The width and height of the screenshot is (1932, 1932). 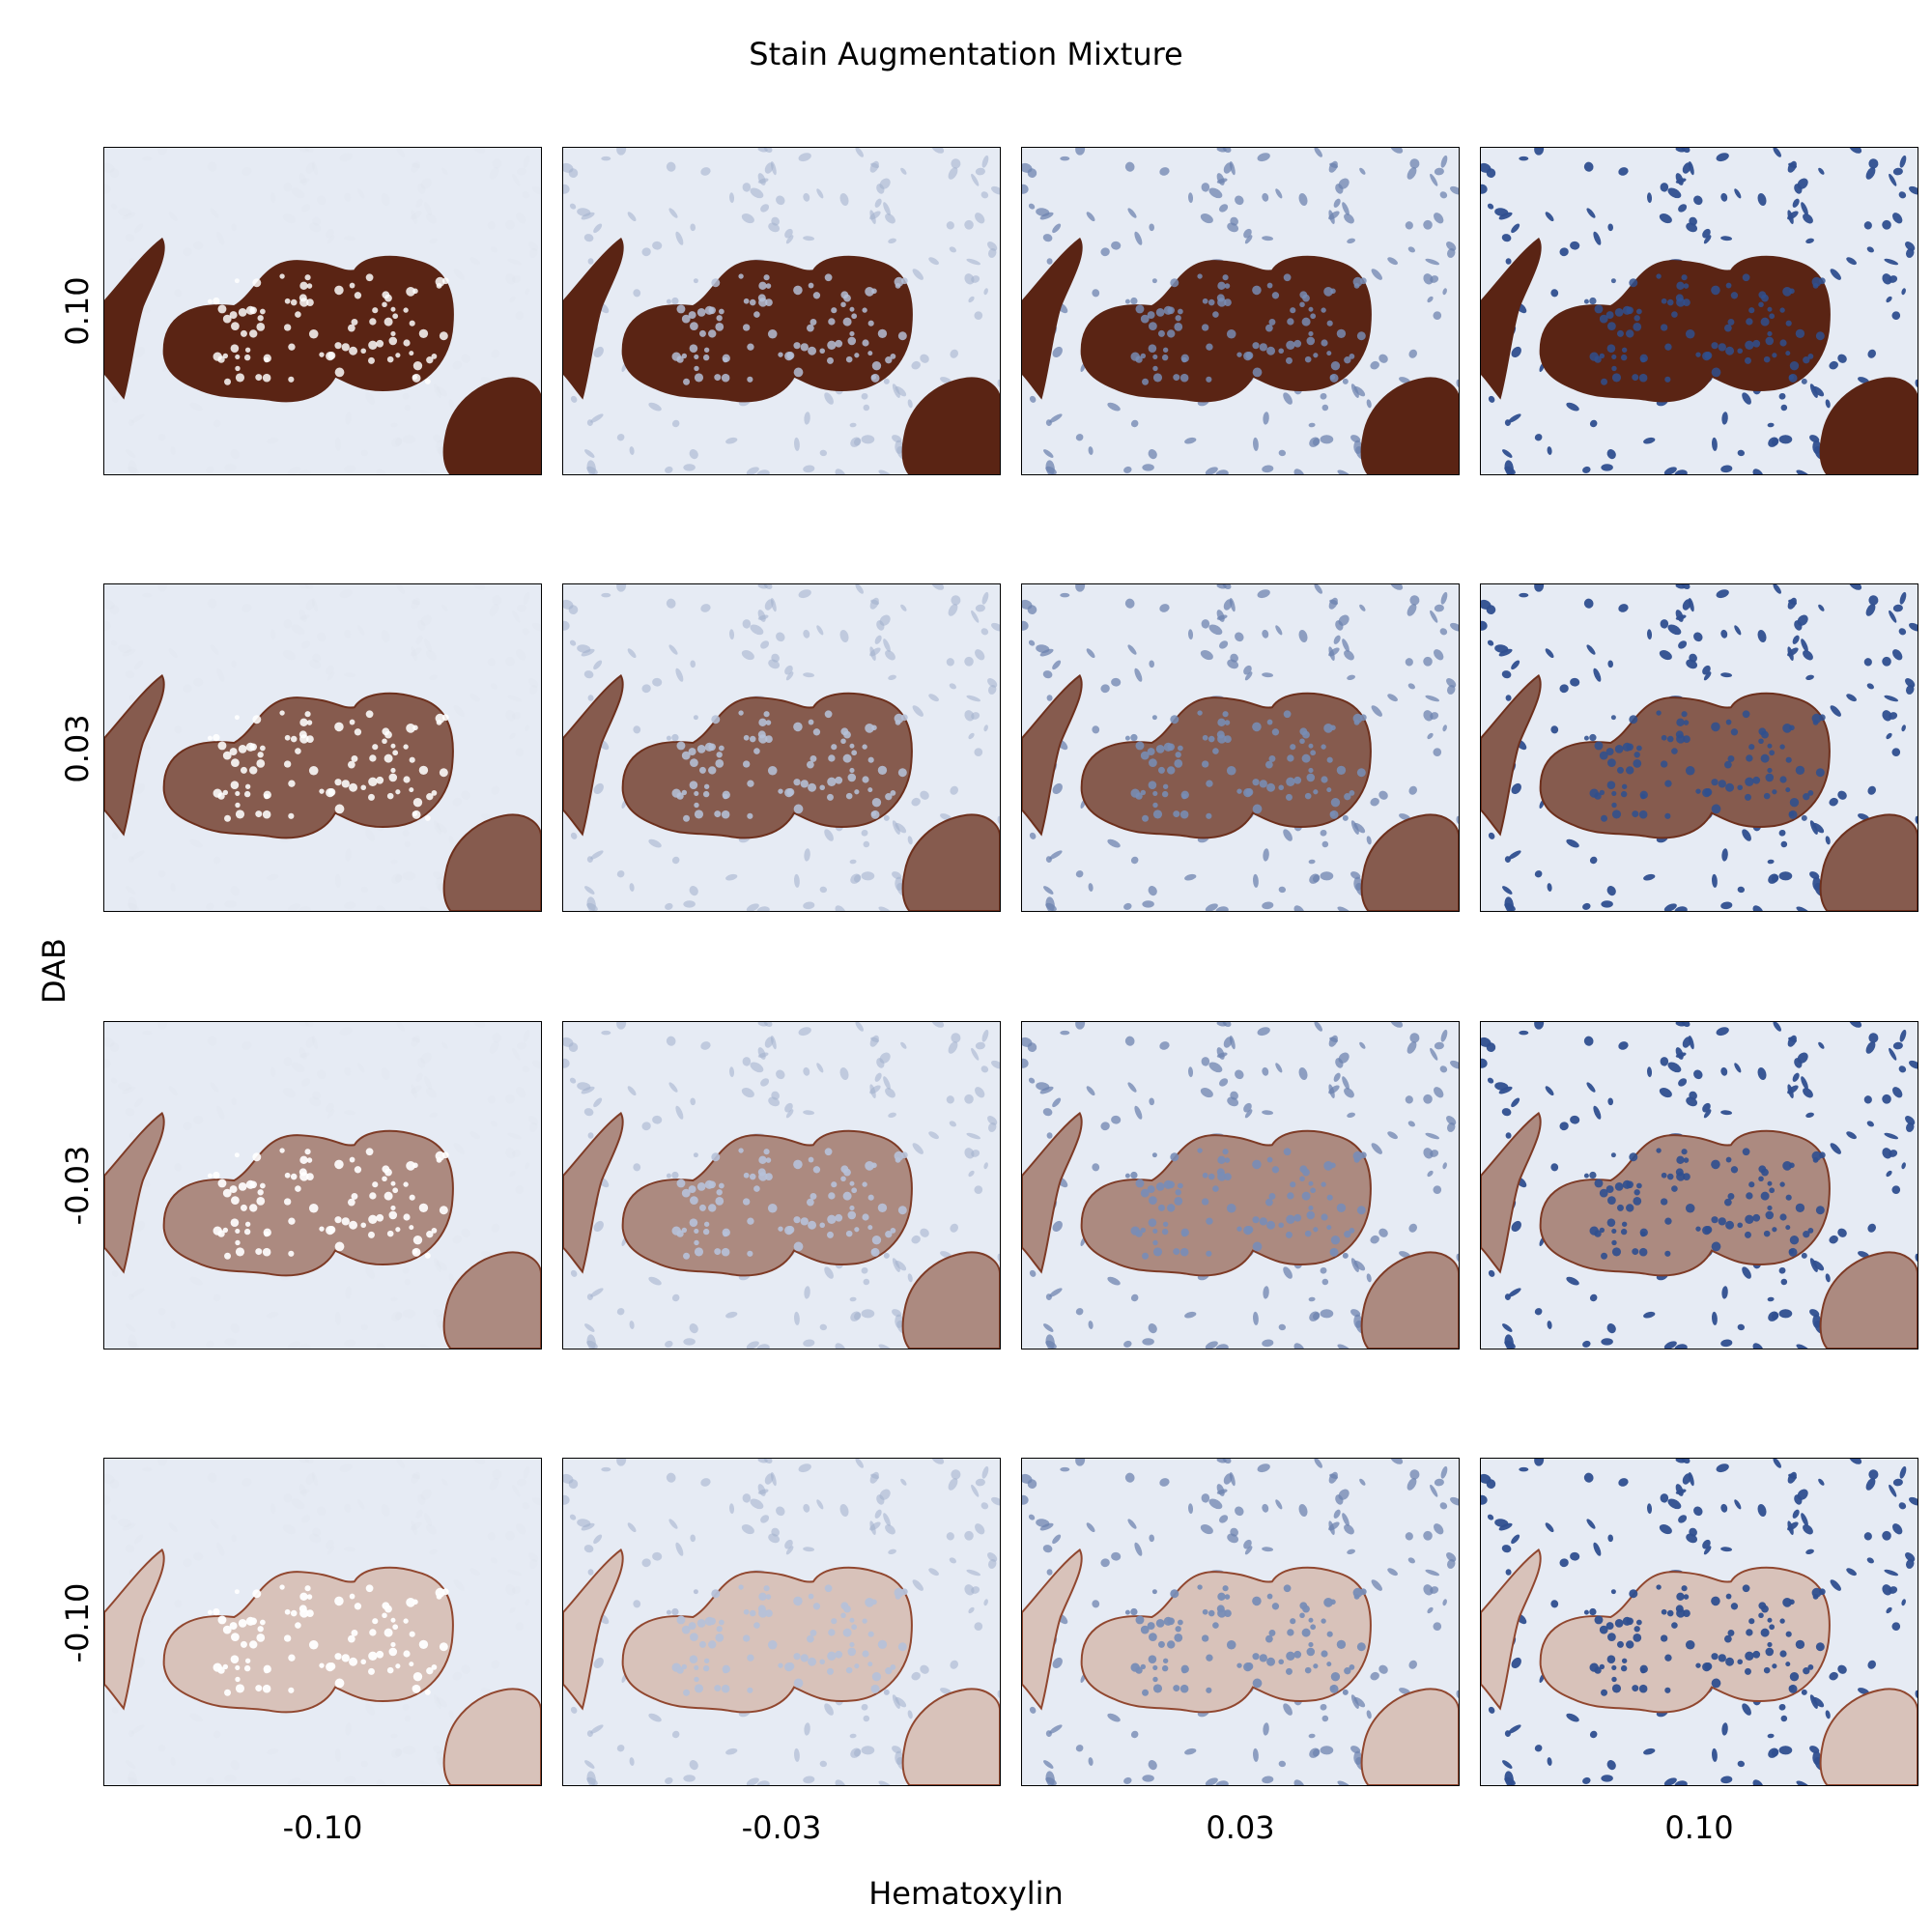 I want to click on stain-tile-r0-c3, so click(x=1699, y=311).